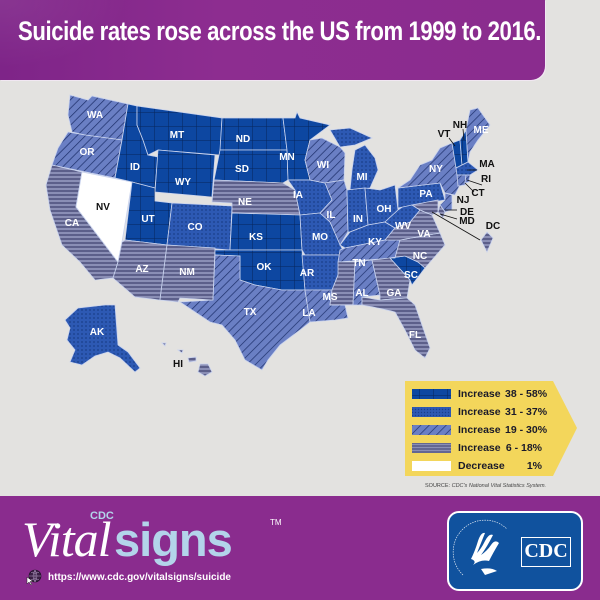 The height and width of the screenshot is (600, 600). I want to click on label-HI: HI, so click(178, 364).